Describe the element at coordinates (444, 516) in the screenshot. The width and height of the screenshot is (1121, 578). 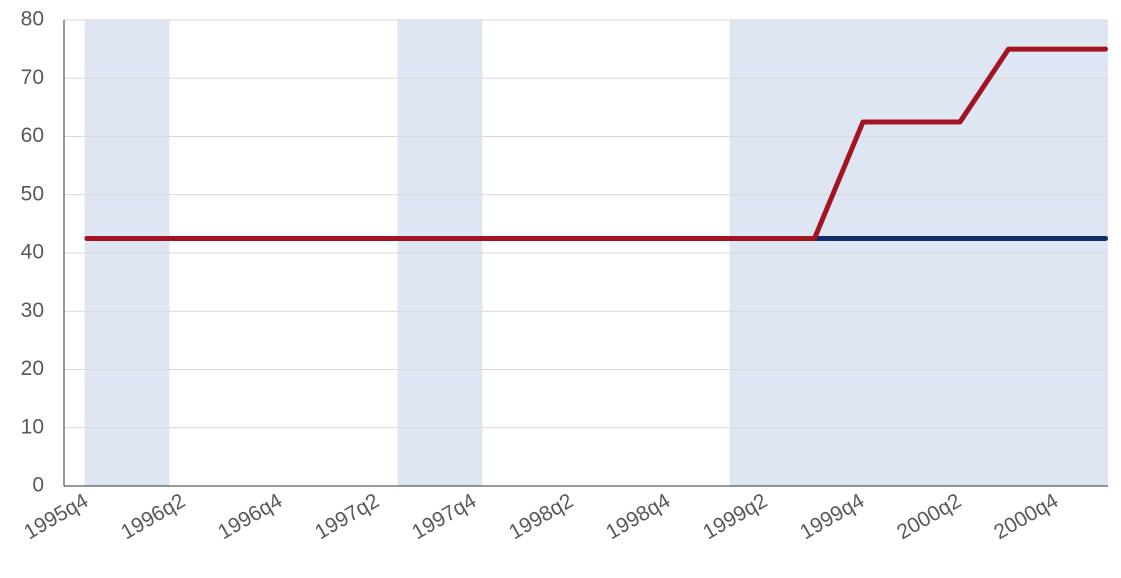
I see `x-tick-label: 1997q4` at that location.